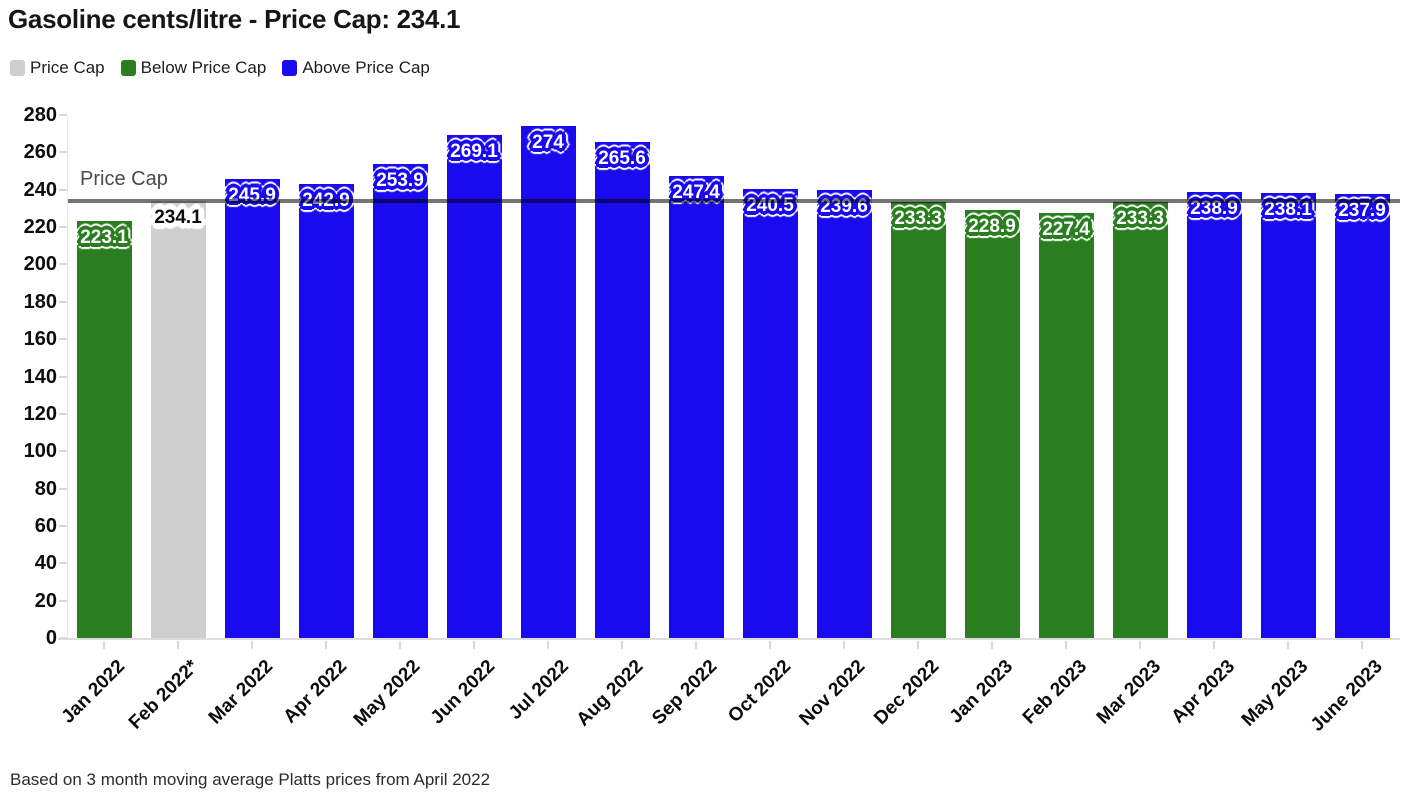 The image size is (1421, 800). What do you see at coordinates (1128, 692) in the screenshot?
I see `x-axis-label: Mar 2023` at bounding box center [1128, 692].